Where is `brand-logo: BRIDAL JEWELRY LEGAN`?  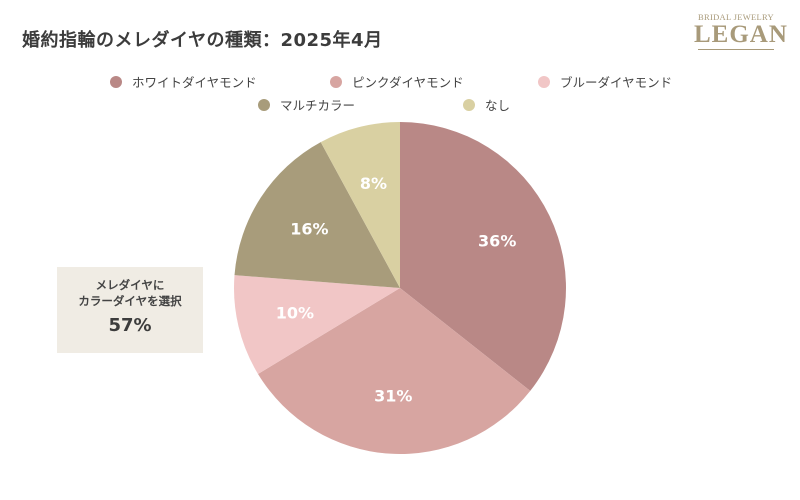 brand-logo: BRIDAL JEWELRY LEGAN is located at coordinates (741, 31).